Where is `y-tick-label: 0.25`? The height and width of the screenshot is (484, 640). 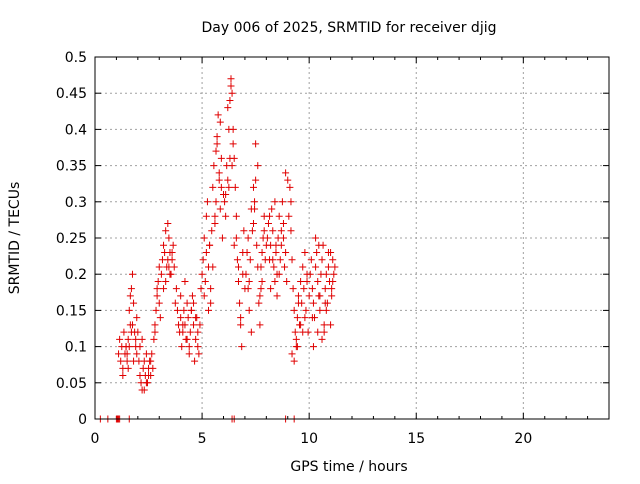
y-tick-label: 0.25 is located at coordinates (71, 239).